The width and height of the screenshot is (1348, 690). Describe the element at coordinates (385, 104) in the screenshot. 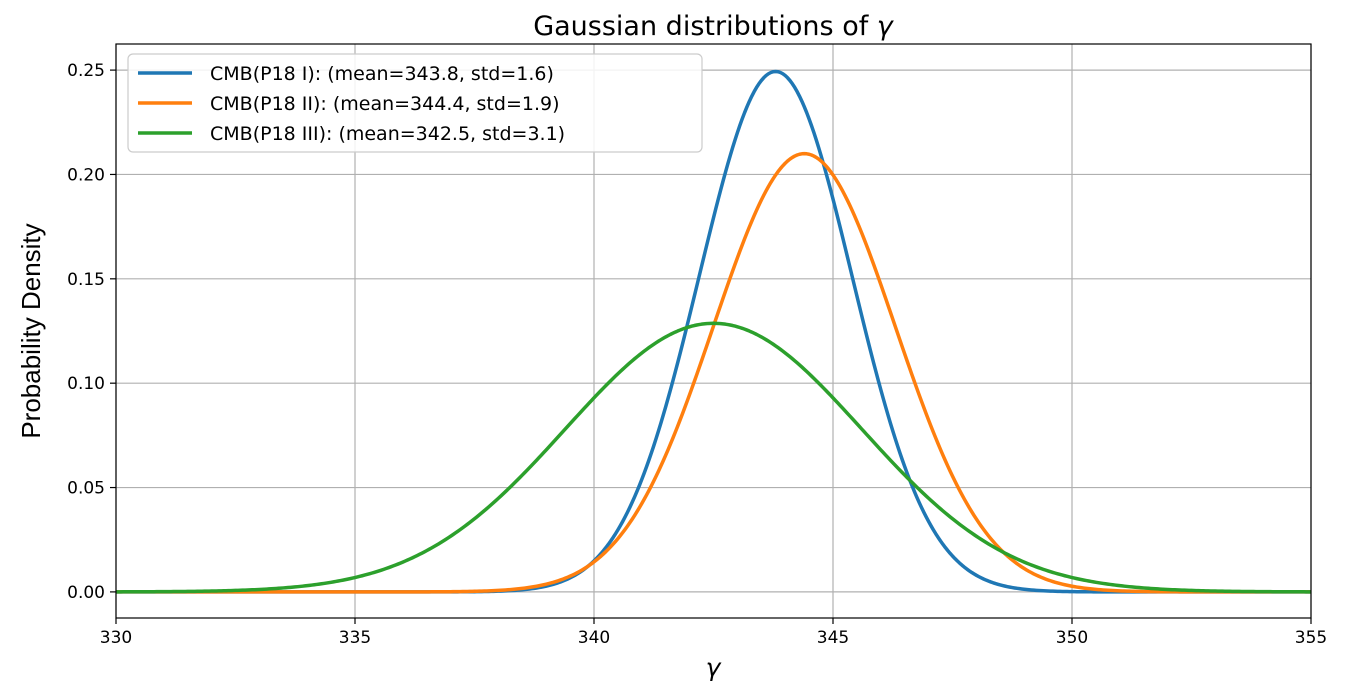

I see `legend-label-2: CMB(P18 II): (mean=344.4, std=1.9)` at that location.